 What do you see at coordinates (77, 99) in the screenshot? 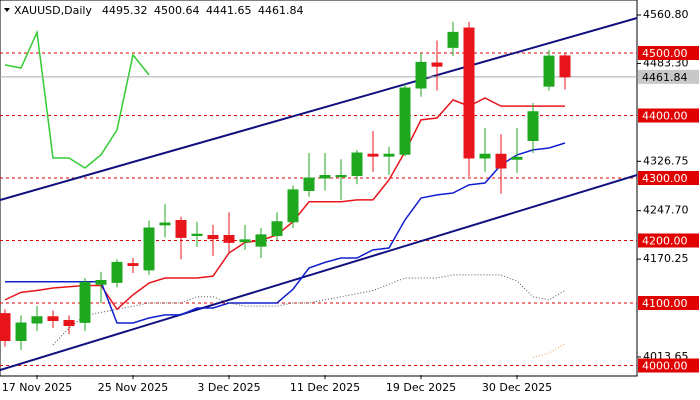
I see `indicator-line` at bounding box center [77, 99].